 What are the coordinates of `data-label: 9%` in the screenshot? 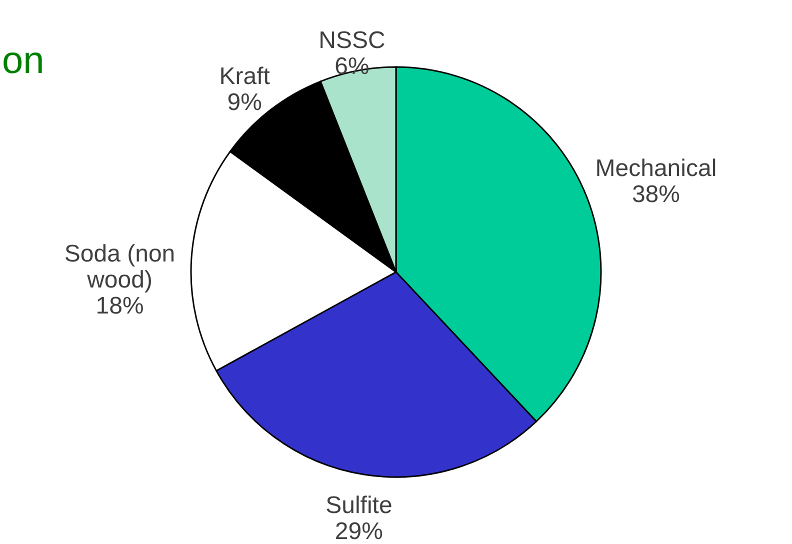 It's located at (244, 102).